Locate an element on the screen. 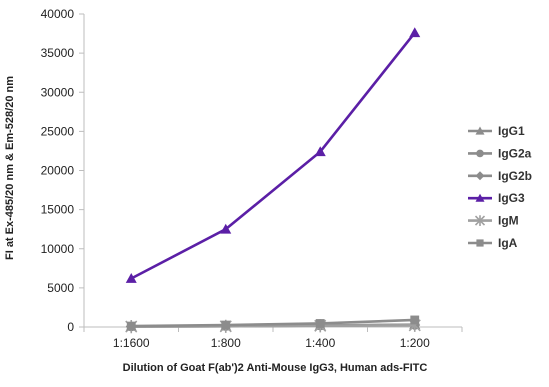 This screenshot has height=387, width=549. legend-item-igg1: IgG1 is located at coordinates (496, 131).